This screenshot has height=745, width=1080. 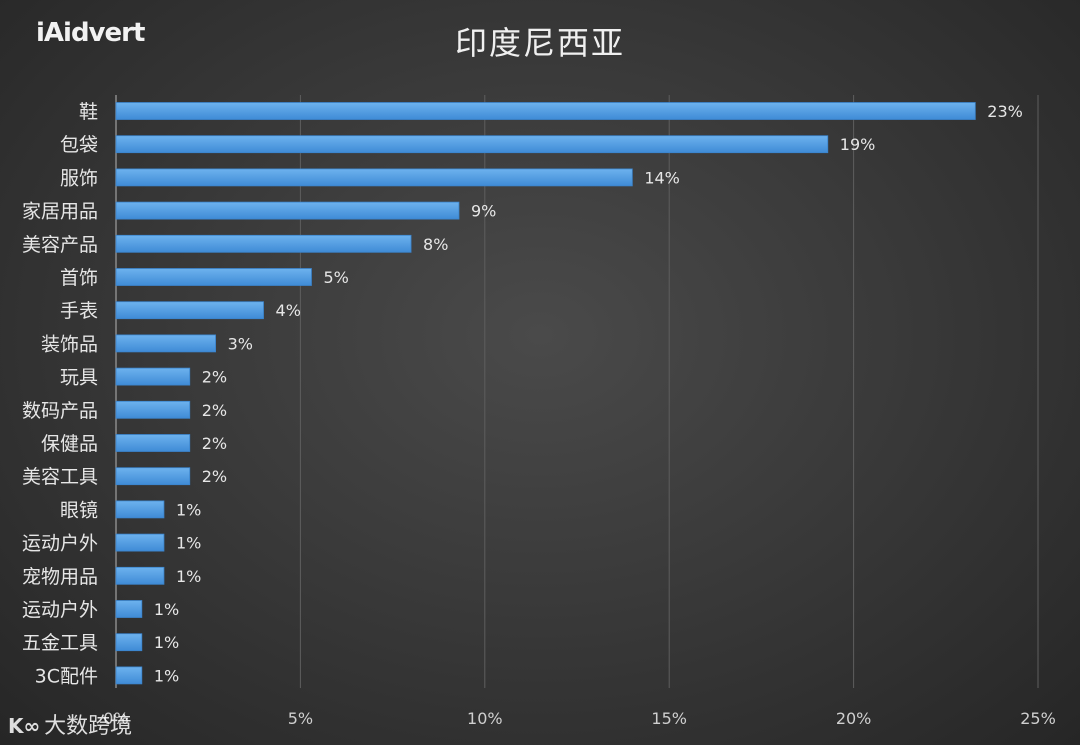 What do you see at coordinates (60, 577) in the screenshot?
I see `category-label: 宠物用品` at bounding box center [60, 577].